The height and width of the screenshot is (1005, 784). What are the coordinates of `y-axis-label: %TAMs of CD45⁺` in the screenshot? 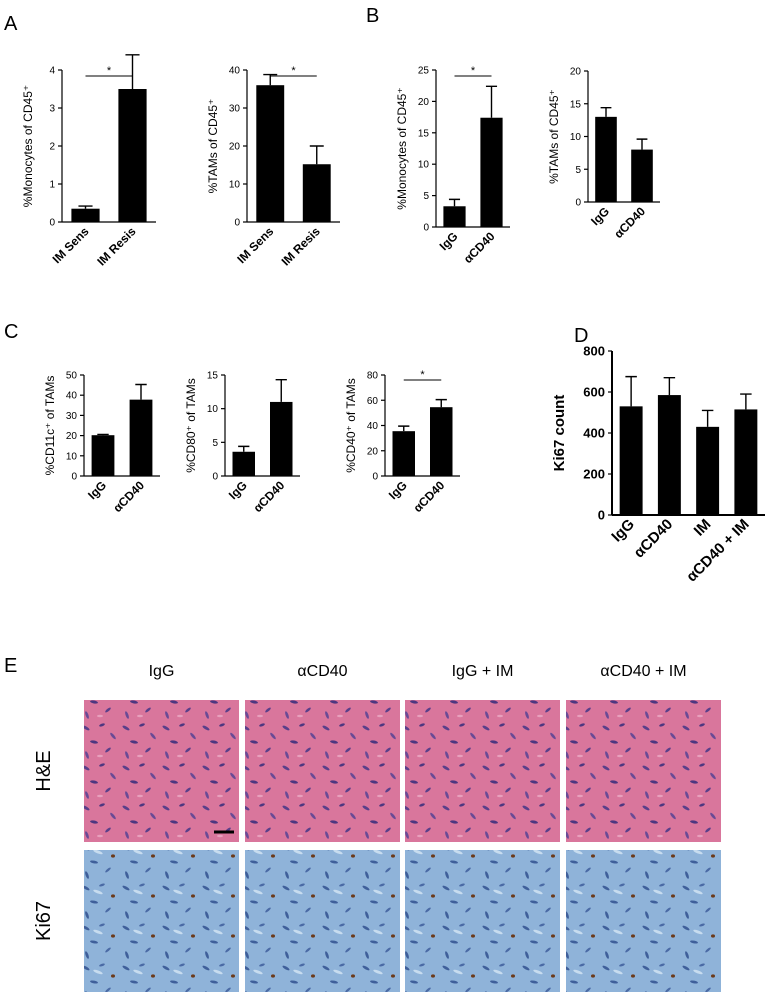 It's located at (554, 136).